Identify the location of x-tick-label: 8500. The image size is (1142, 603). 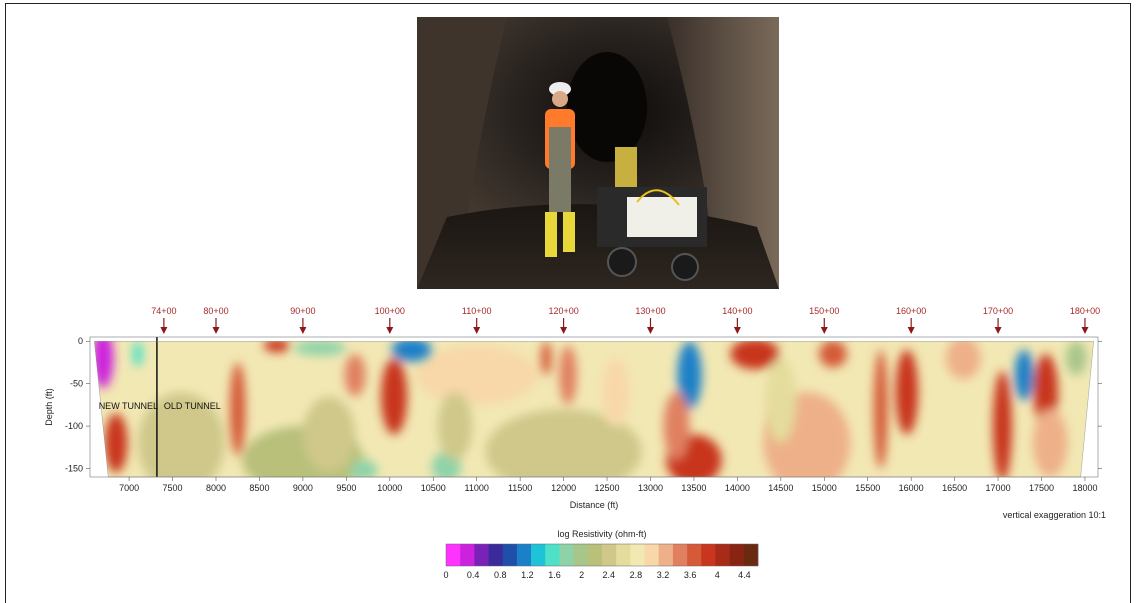
(259, 488).